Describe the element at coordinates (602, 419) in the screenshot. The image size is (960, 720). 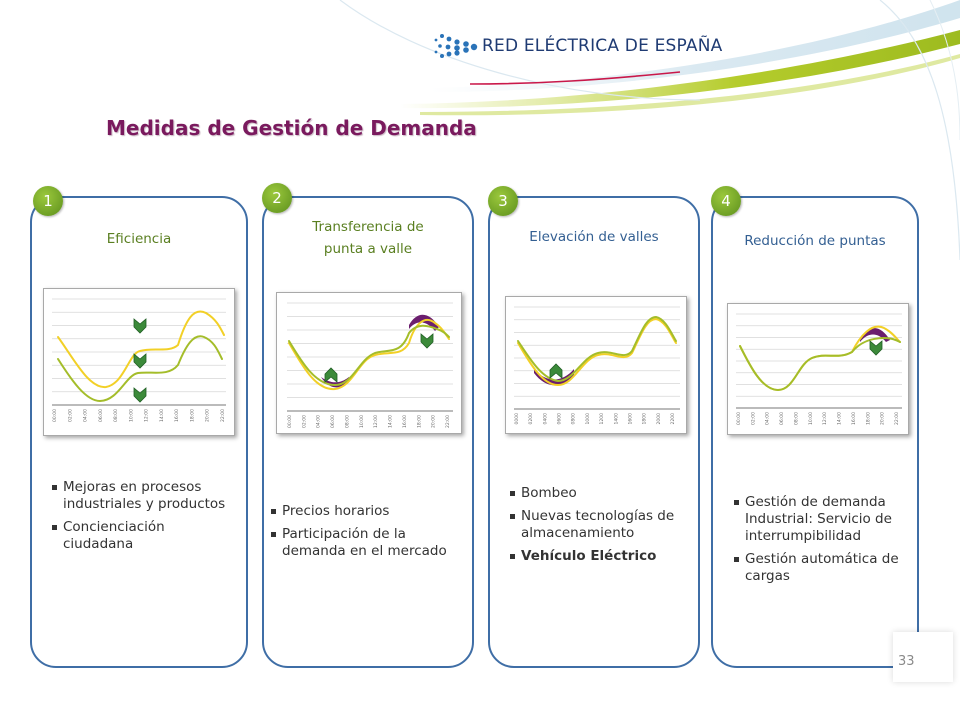
I see `tick-label: 1200` at that location.